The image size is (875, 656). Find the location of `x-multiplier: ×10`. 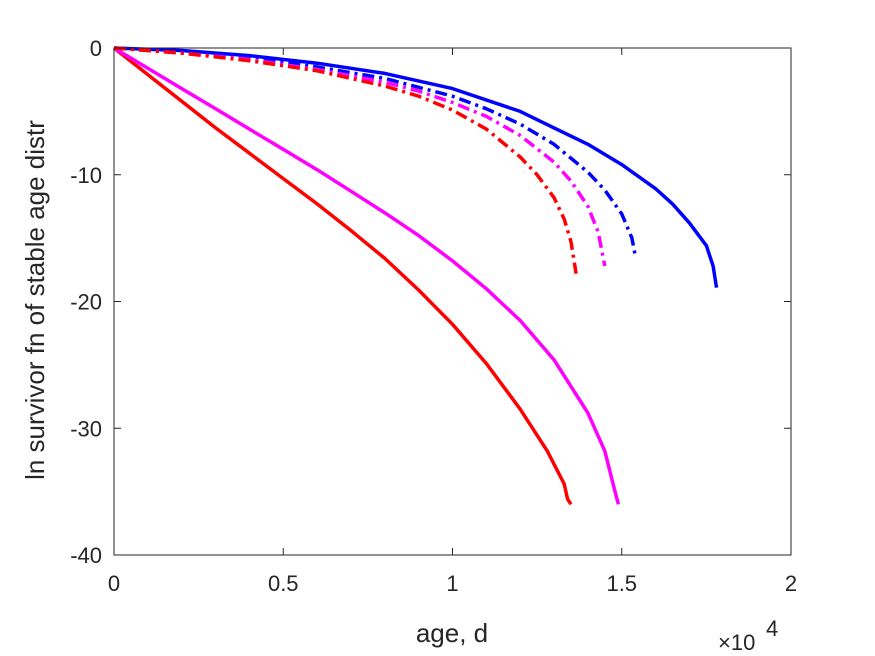

x-multiplier: ×10 is located at coordinates (736, 642).